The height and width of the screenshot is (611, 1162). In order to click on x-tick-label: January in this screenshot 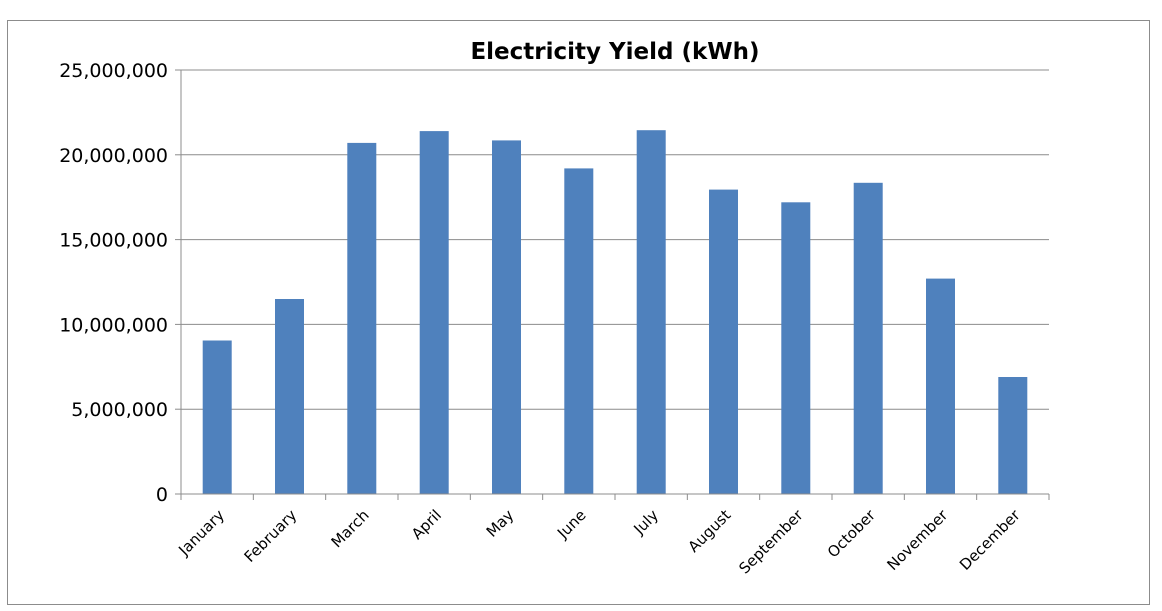, I will do `click(201, 533)`.